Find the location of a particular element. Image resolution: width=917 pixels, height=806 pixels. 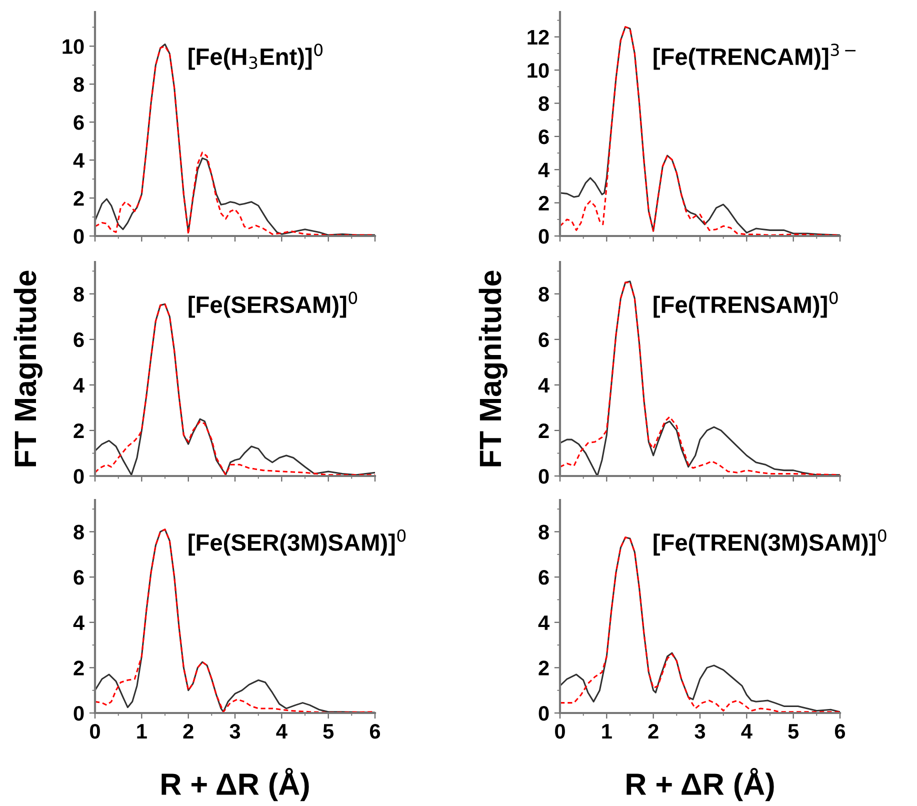

annotation: [Fe(SERSAM)]$^{0}$ is located at coordinates (273, 305).